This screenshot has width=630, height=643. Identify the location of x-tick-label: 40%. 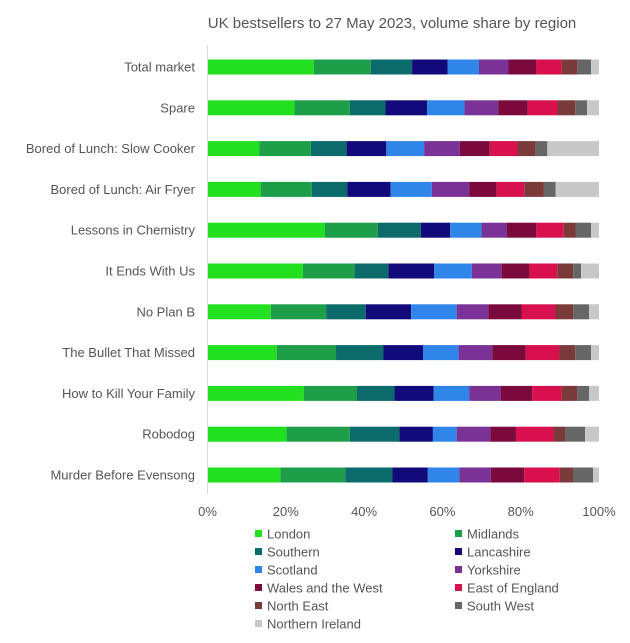
(364, 511).